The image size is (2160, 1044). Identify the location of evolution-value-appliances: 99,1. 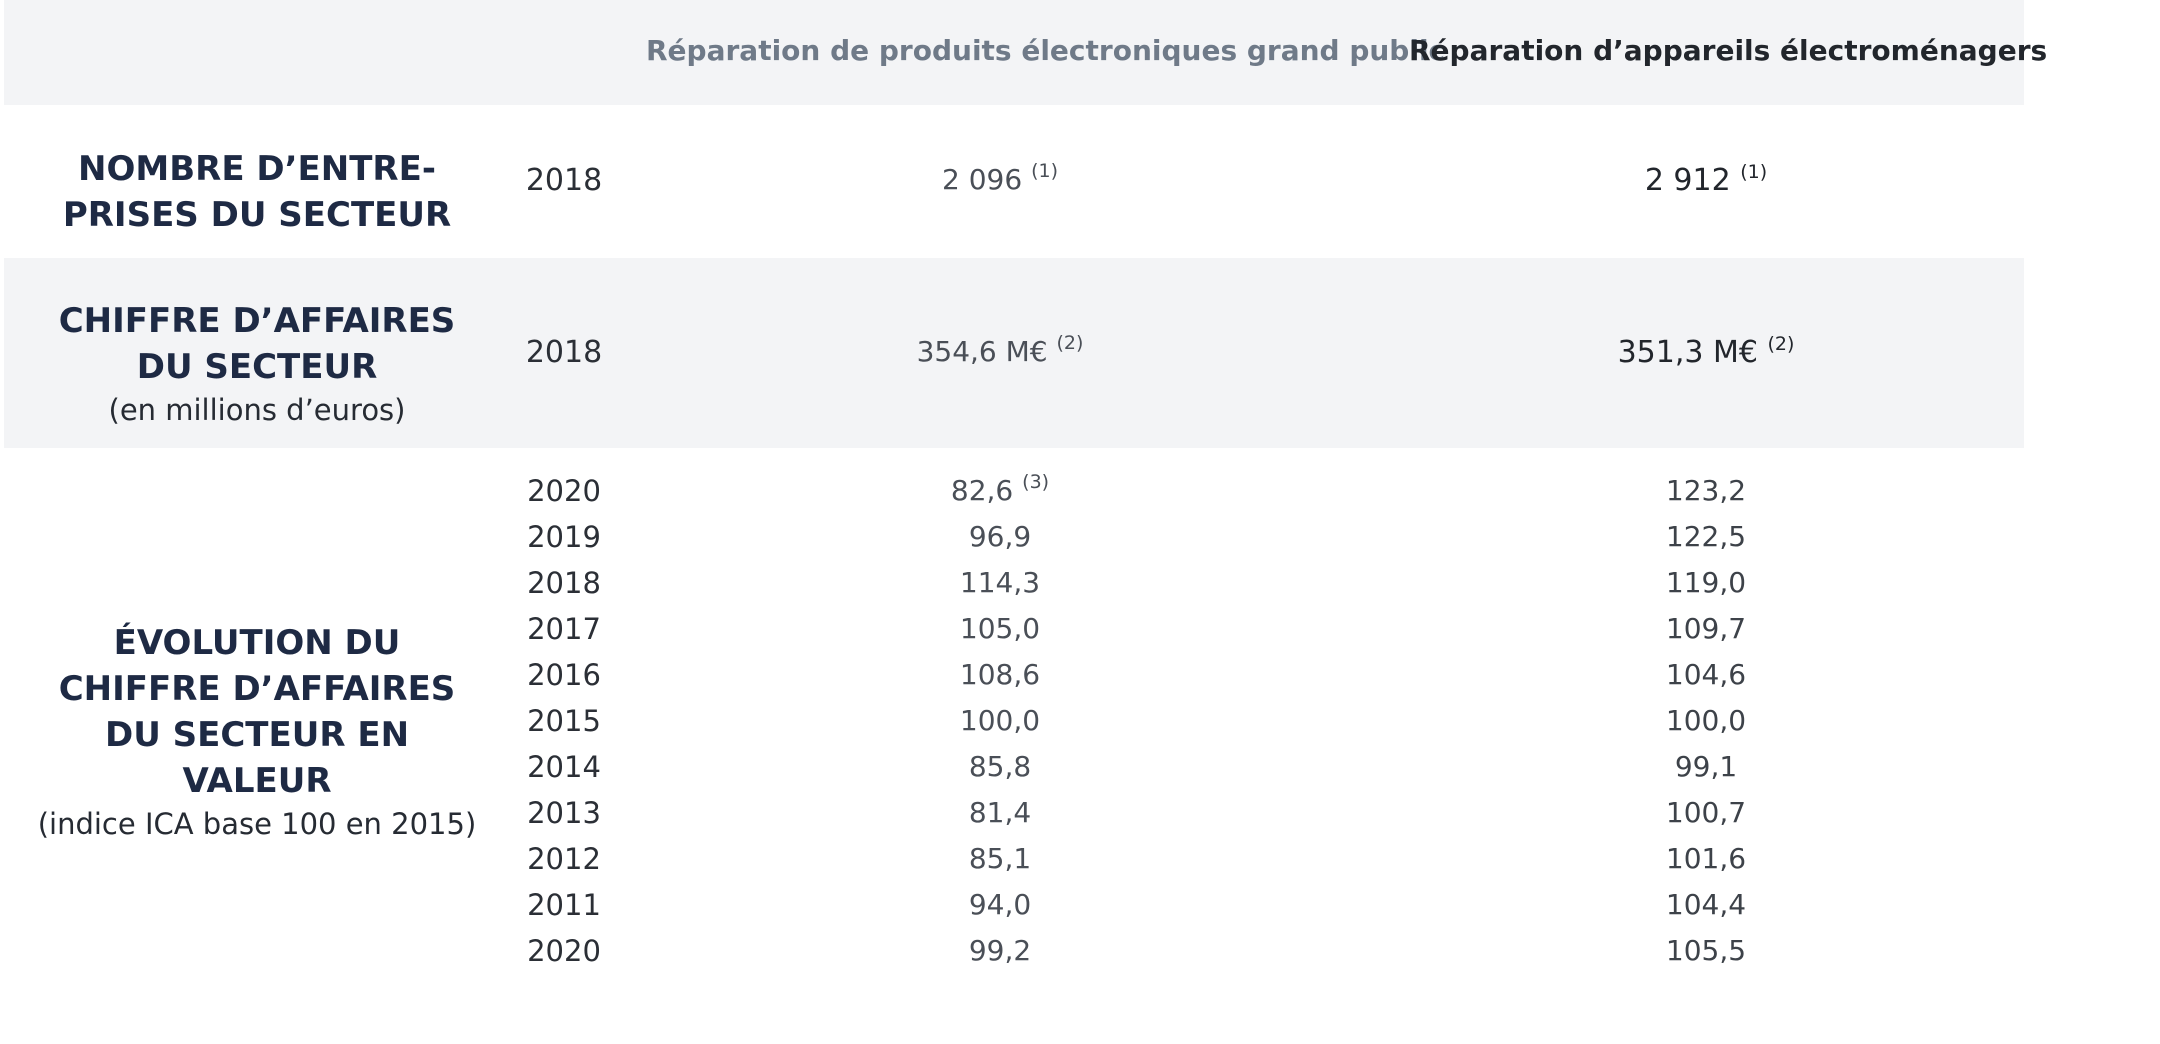
(1706, 766).